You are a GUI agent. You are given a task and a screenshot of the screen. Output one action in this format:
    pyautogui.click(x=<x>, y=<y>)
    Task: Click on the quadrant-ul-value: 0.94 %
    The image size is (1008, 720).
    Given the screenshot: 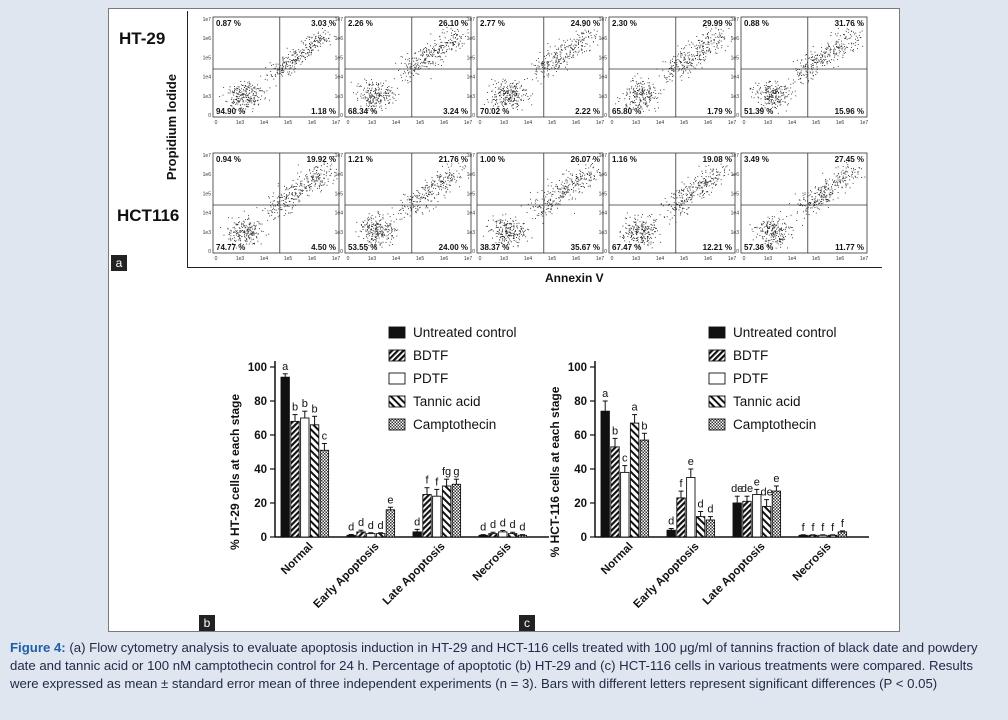 What is the action you would take?
    pyautogui.click(x=228, y=159)
    